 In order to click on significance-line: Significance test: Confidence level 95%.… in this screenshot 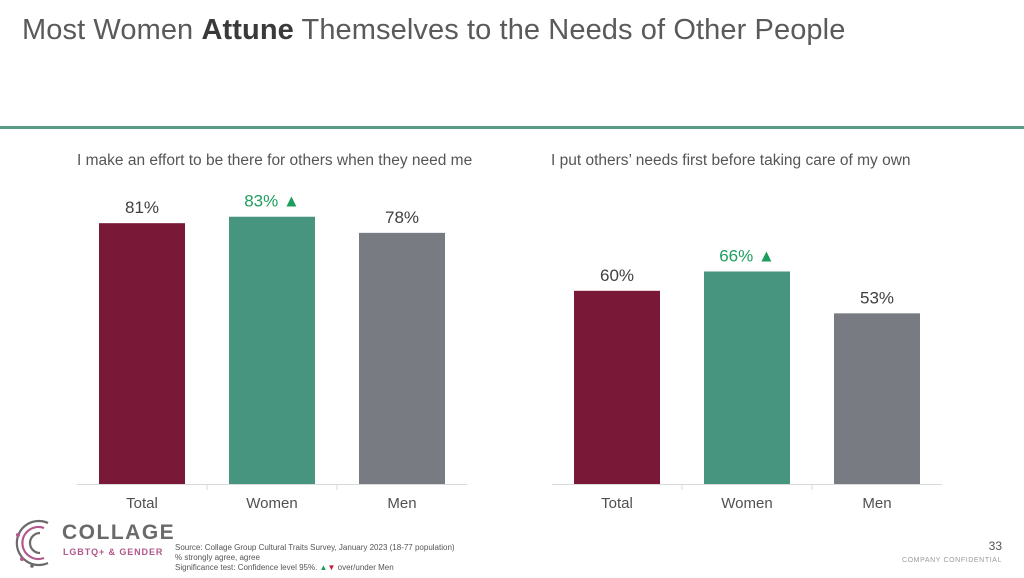, I will do `click(315, 568)`.